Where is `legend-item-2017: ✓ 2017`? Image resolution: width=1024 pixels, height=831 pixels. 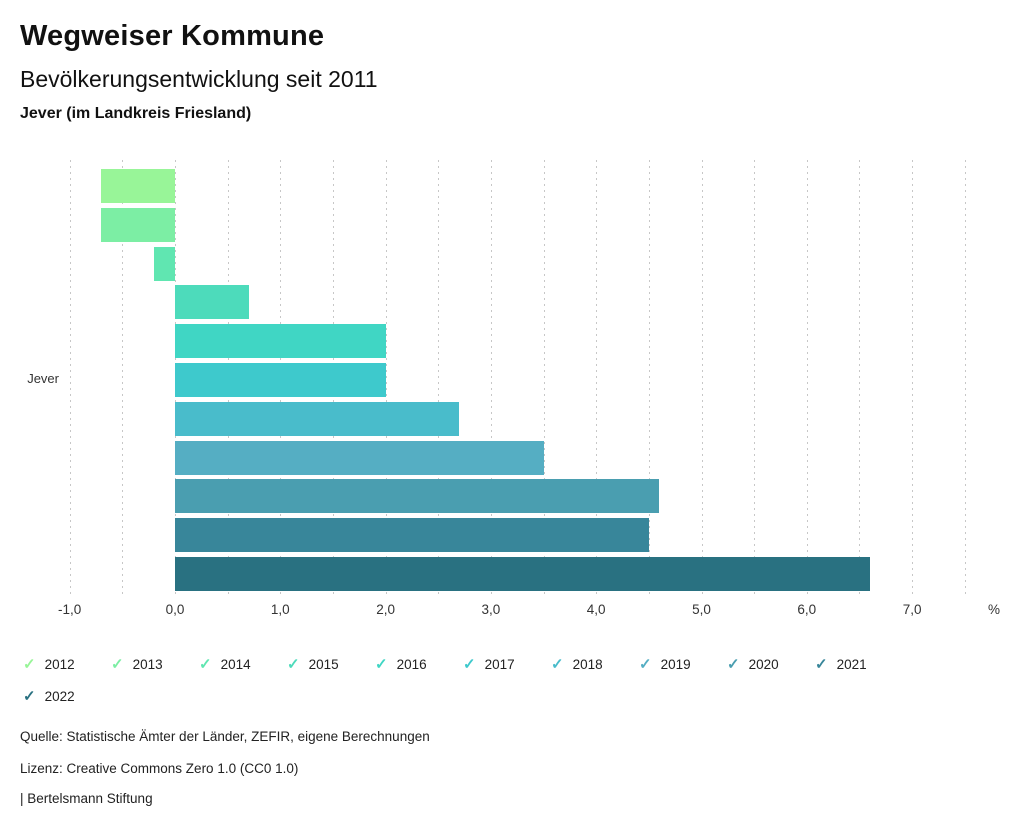
legend-item-2017: ✓ 2017 is located at coordinates (504, 664).